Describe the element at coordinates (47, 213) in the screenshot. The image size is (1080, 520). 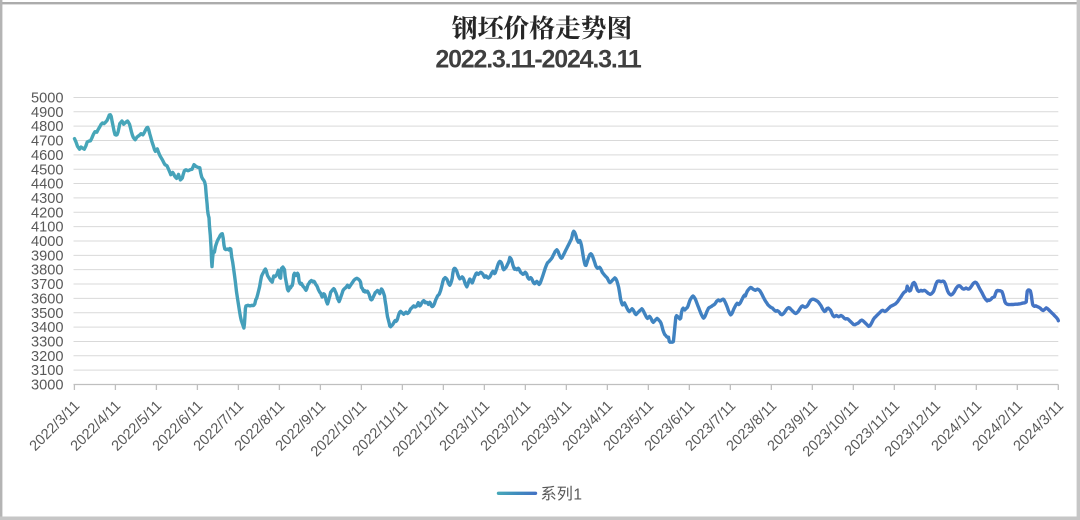
I see `svg-text: 4200` at that location.